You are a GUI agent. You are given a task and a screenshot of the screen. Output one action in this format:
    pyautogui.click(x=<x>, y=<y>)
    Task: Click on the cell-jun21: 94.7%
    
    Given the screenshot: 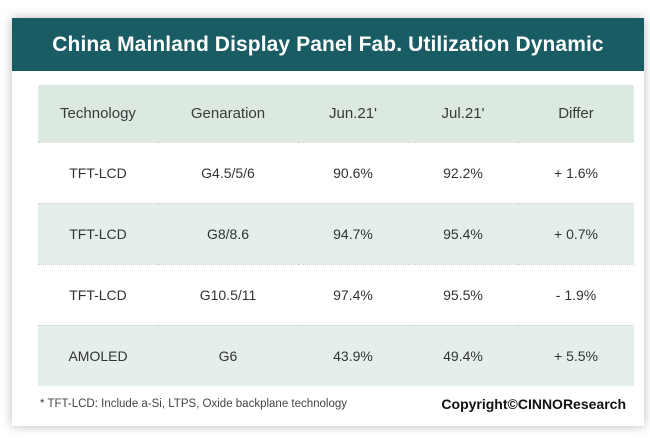 What is the action you would take?
    pyautogui.click(x=353, y=233)
    